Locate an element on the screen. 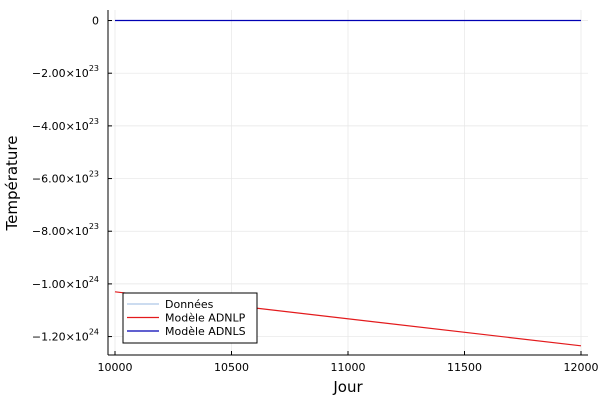 The height and width of the screenshot is (400, 600). y-tick-exponent-4: 23 is located at coordinates (94, 226).